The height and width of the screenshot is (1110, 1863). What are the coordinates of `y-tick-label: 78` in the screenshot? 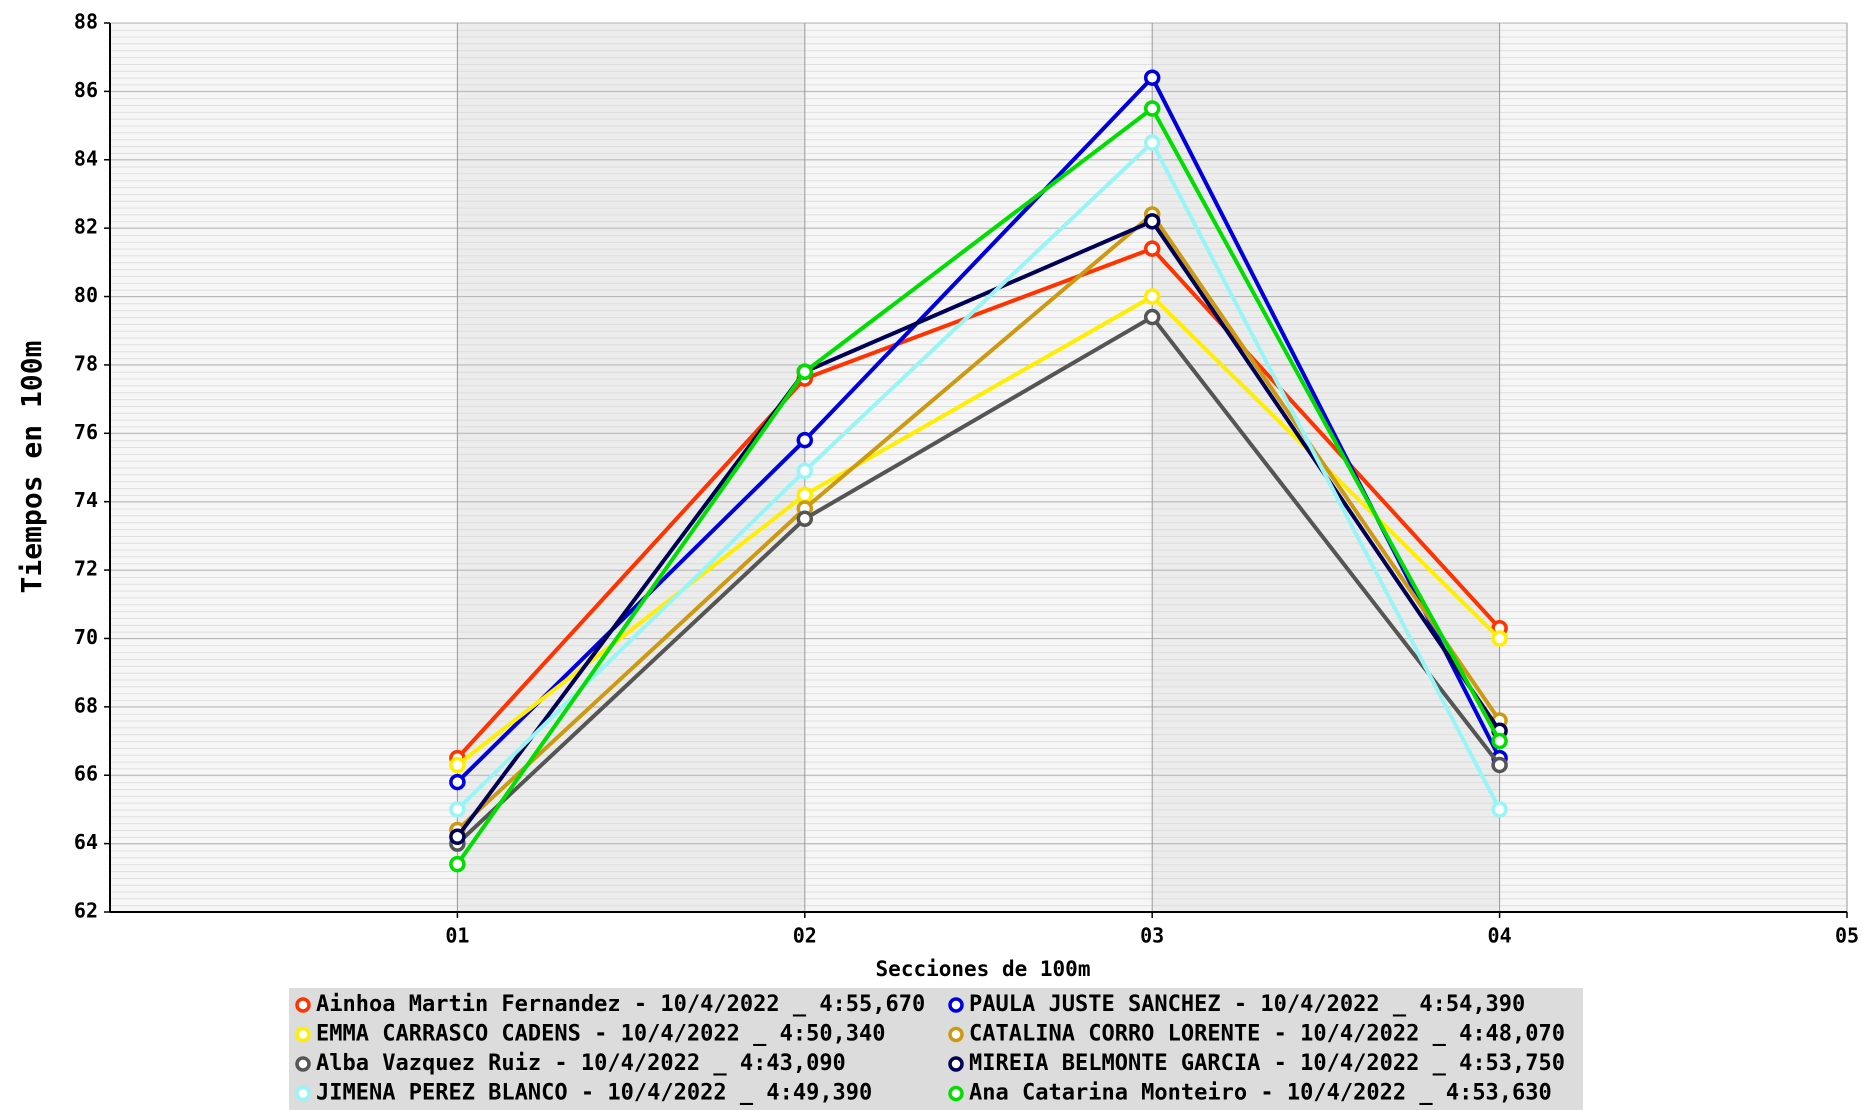 It's located at (86, 363).